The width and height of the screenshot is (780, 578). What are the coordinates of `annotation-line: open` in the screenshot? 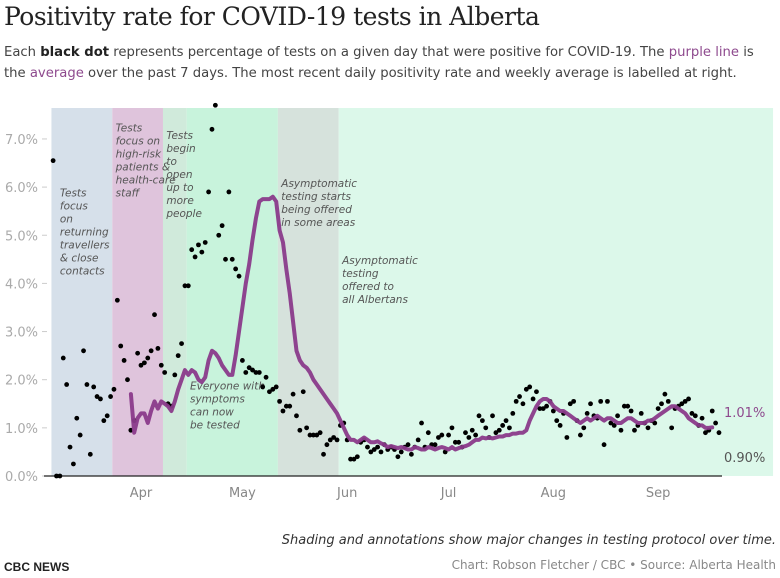 It's located at (179, 175).